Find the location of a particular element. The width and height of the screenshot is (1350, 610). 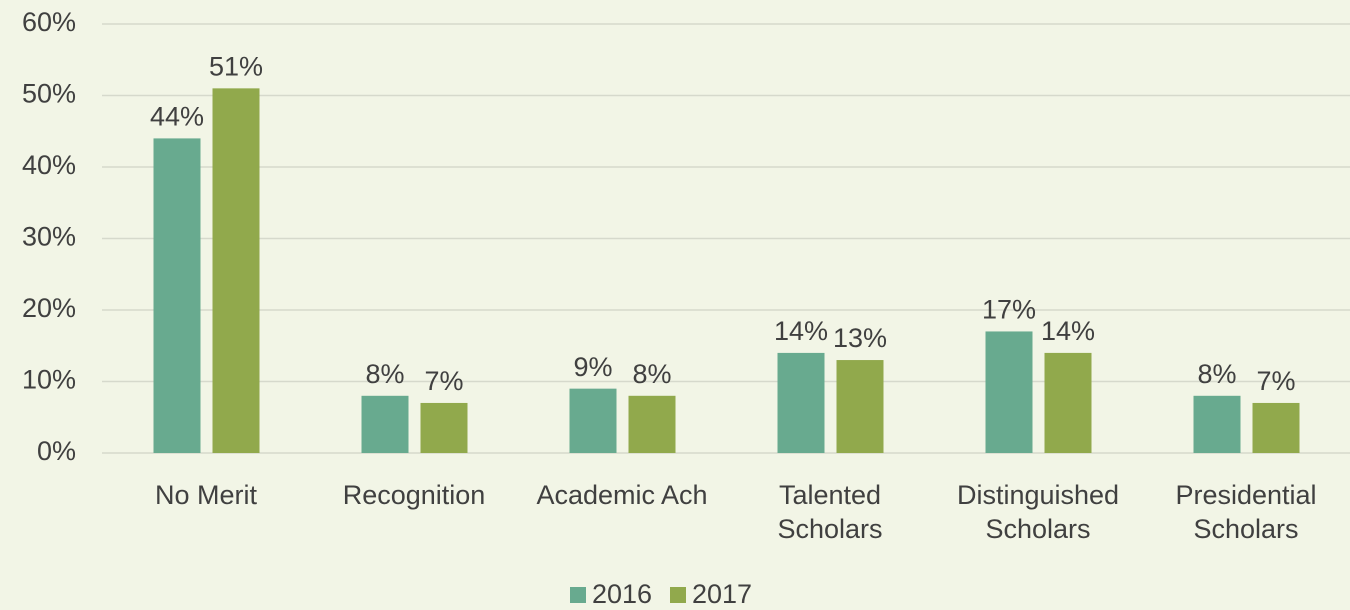

x-tick-label: Academic Ach is located at coordinates (622, 495).